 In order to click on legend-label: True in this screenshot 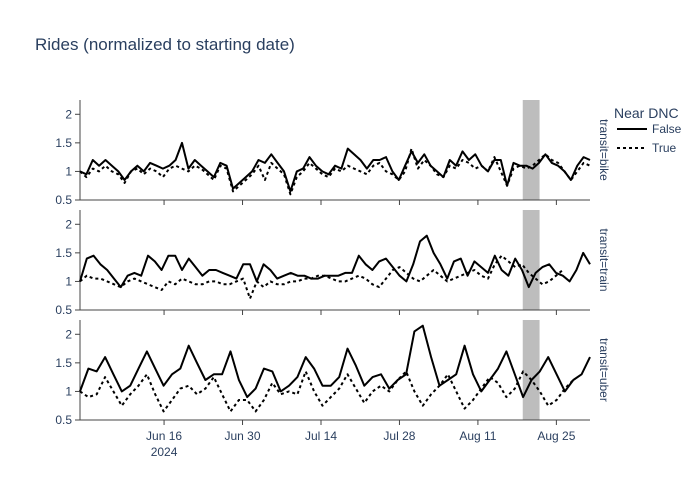, I will do `click(664, 148)`.